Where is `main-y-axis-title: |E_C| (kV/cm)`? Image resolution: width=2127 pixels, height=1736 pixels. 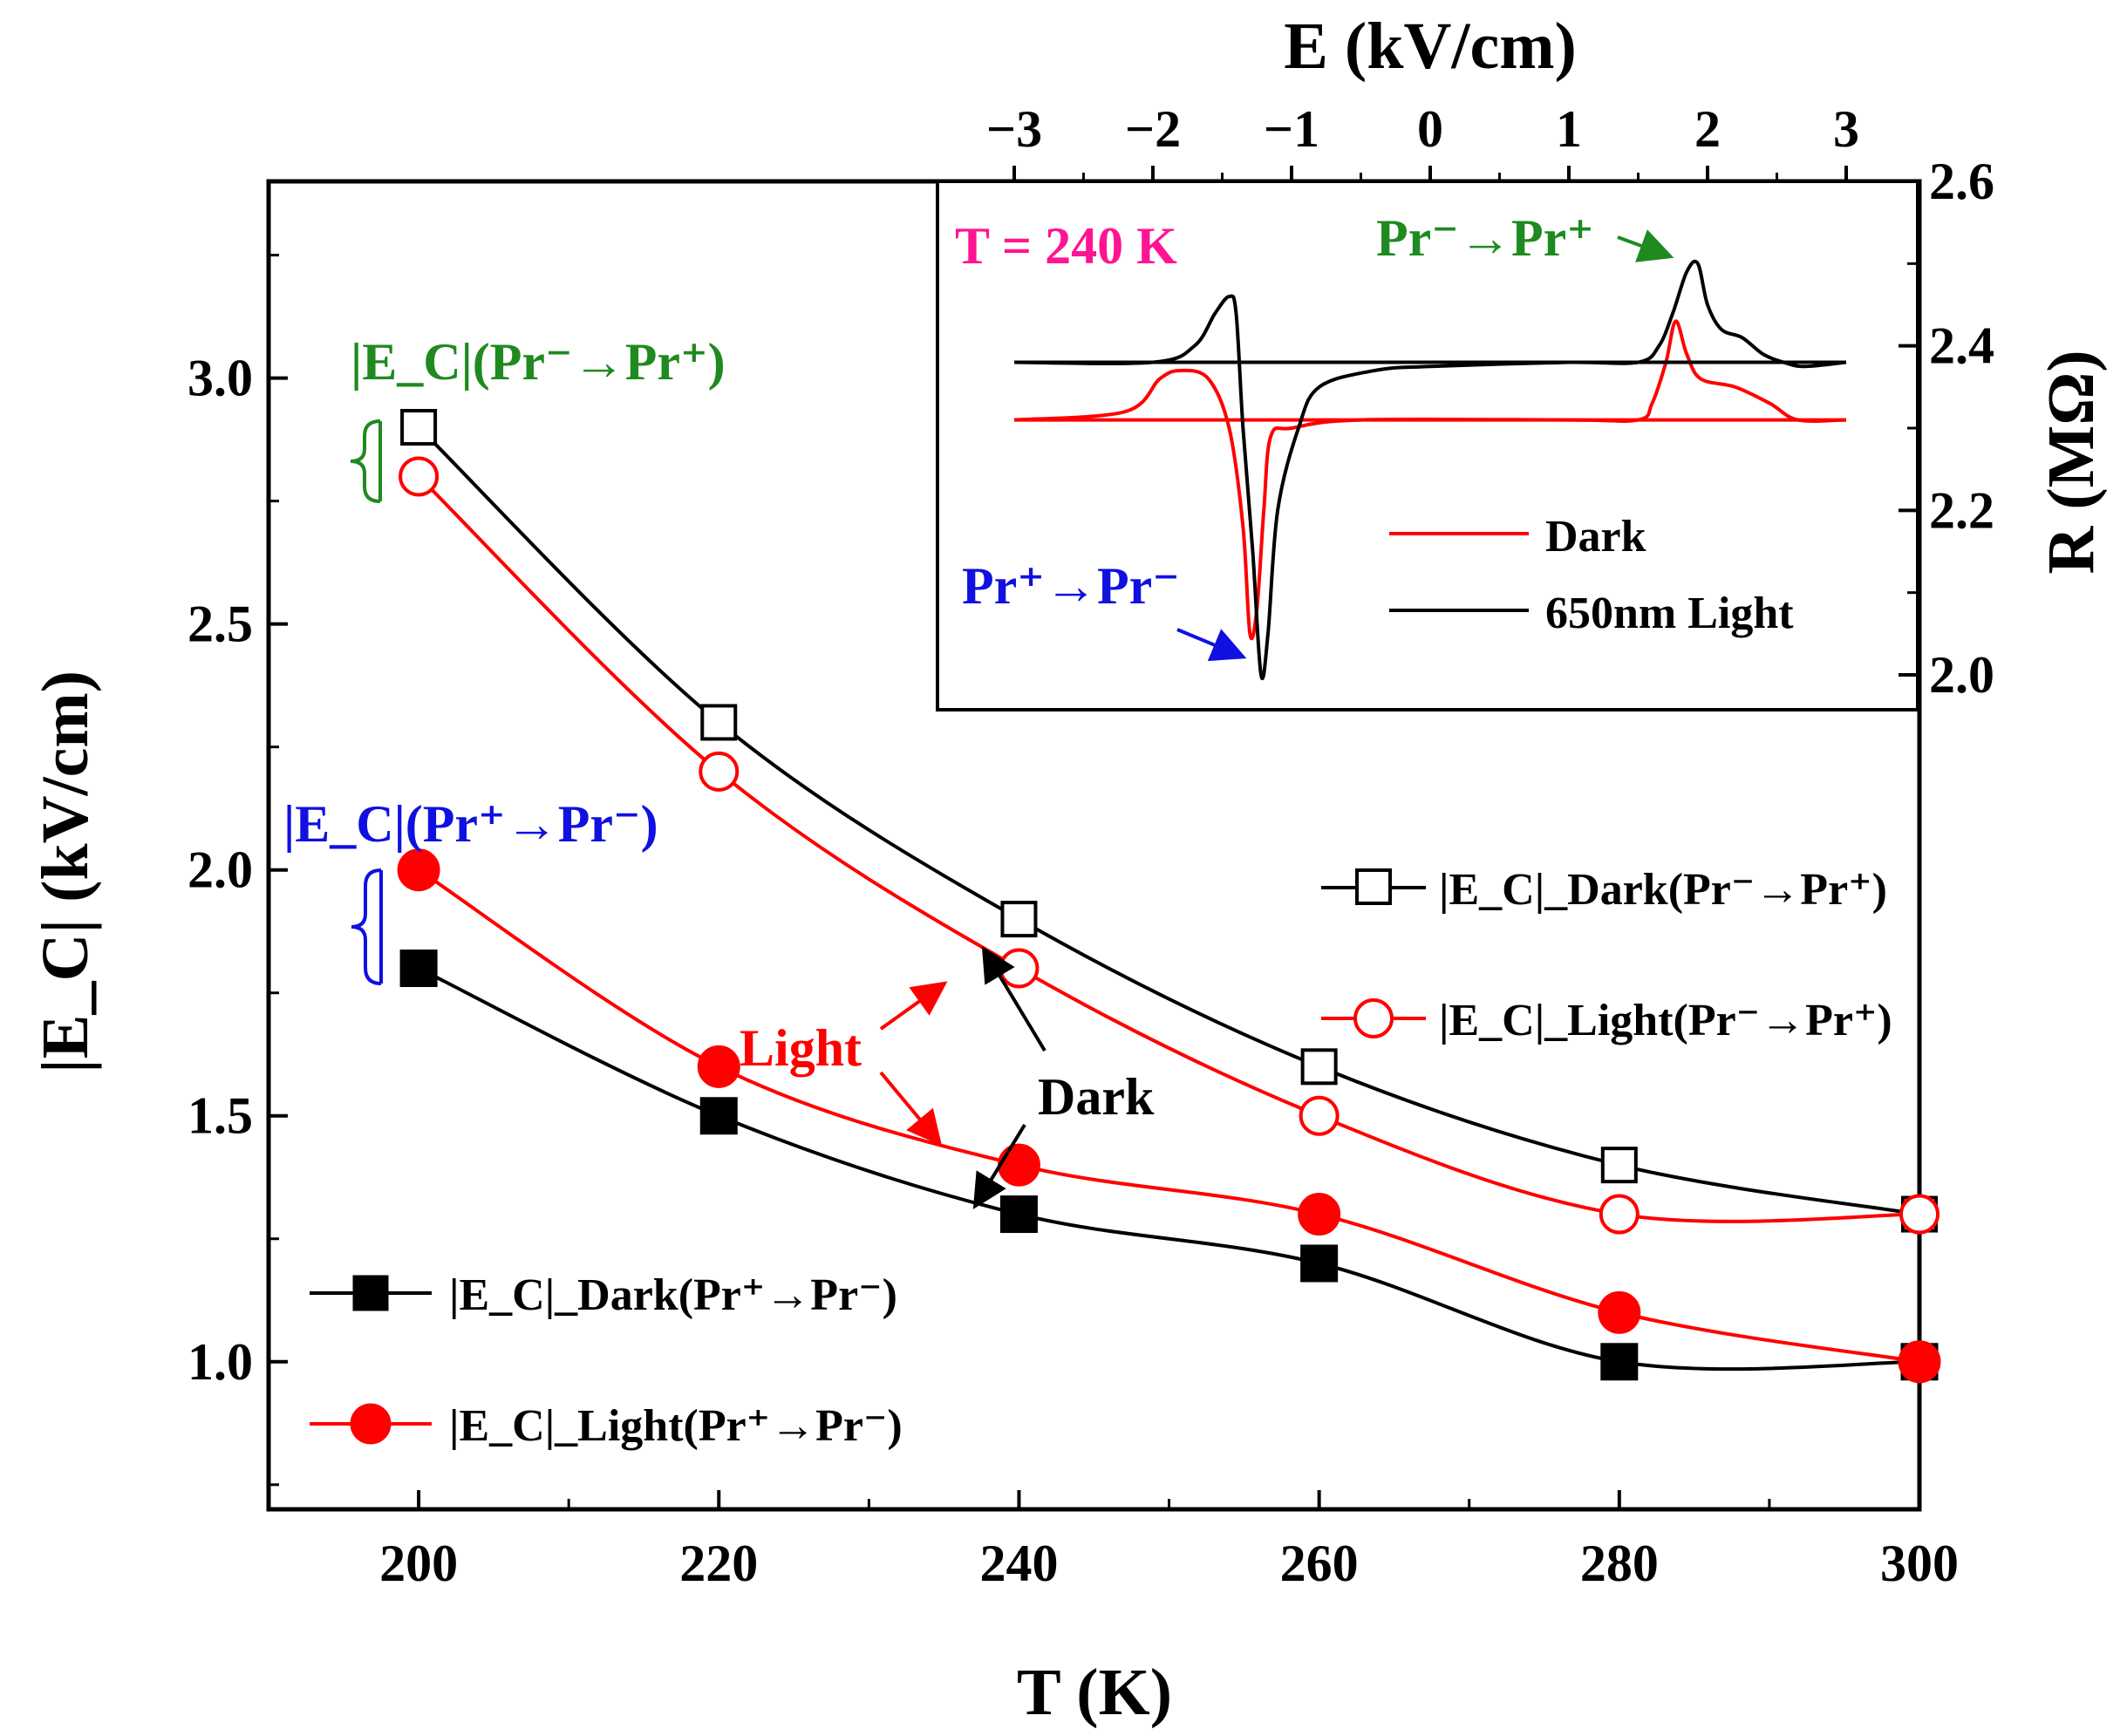
main-y-axis-title: |E_C| (kV/cm) is located at coordinates (65, 872).